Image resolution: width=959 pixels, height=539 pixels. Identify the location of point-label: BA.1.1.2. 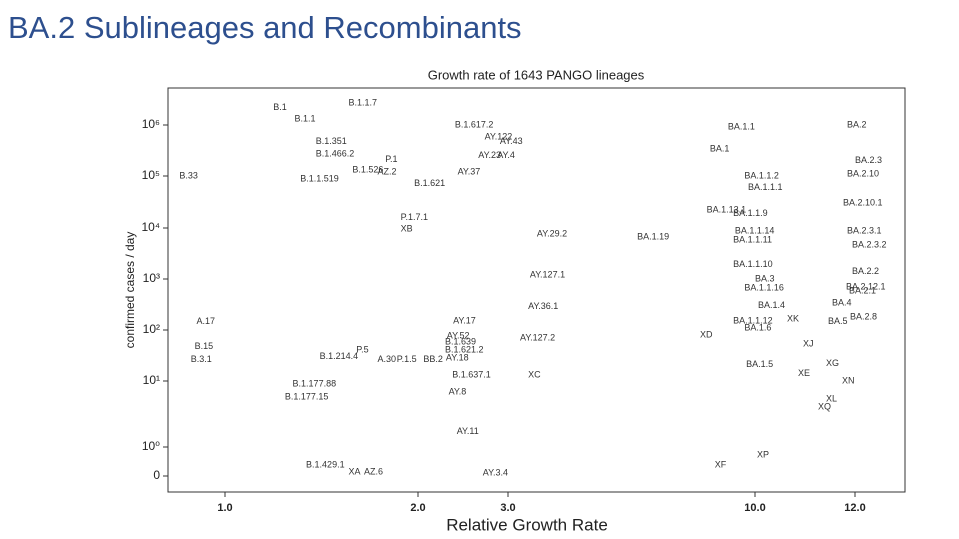
(761, 175).